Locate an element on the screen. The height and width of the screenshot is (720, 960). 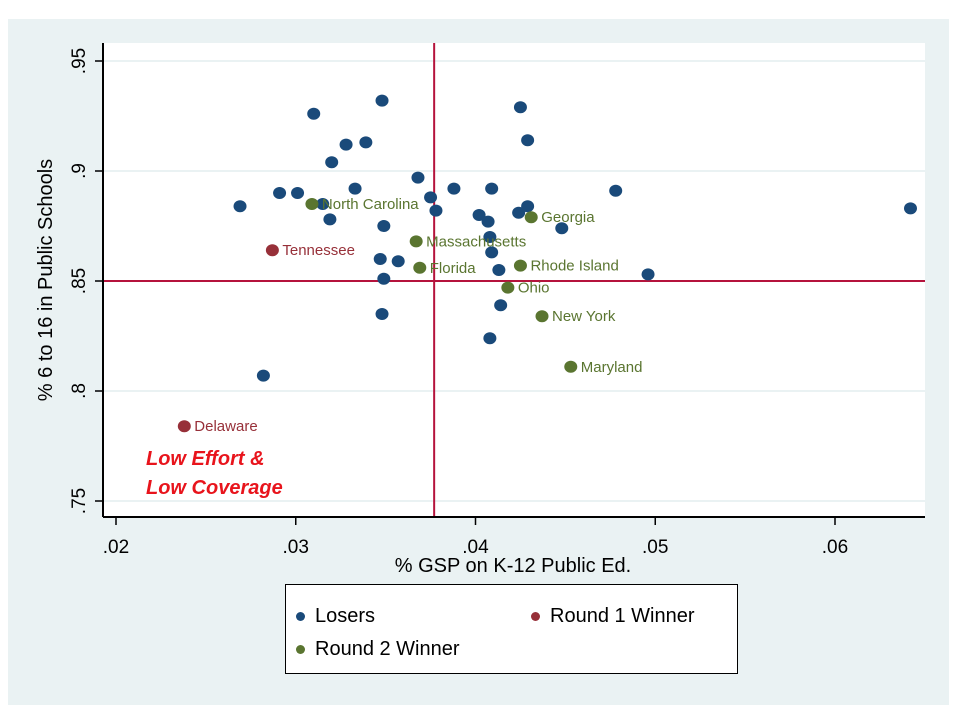
y-tick-label: .95 is located at coordinates (79, 61).